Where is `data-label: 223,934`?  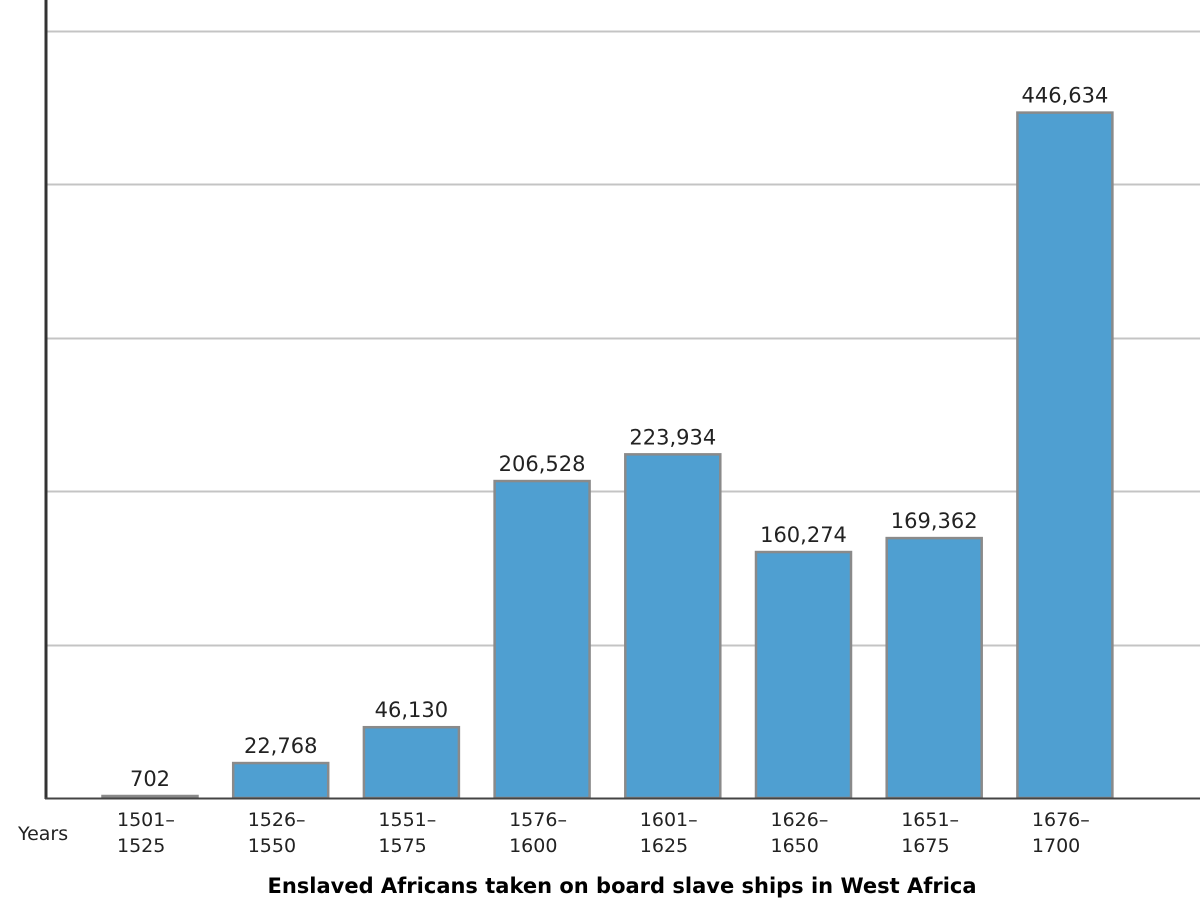
data-label: 223,934 is located at coordinates (672, 437).